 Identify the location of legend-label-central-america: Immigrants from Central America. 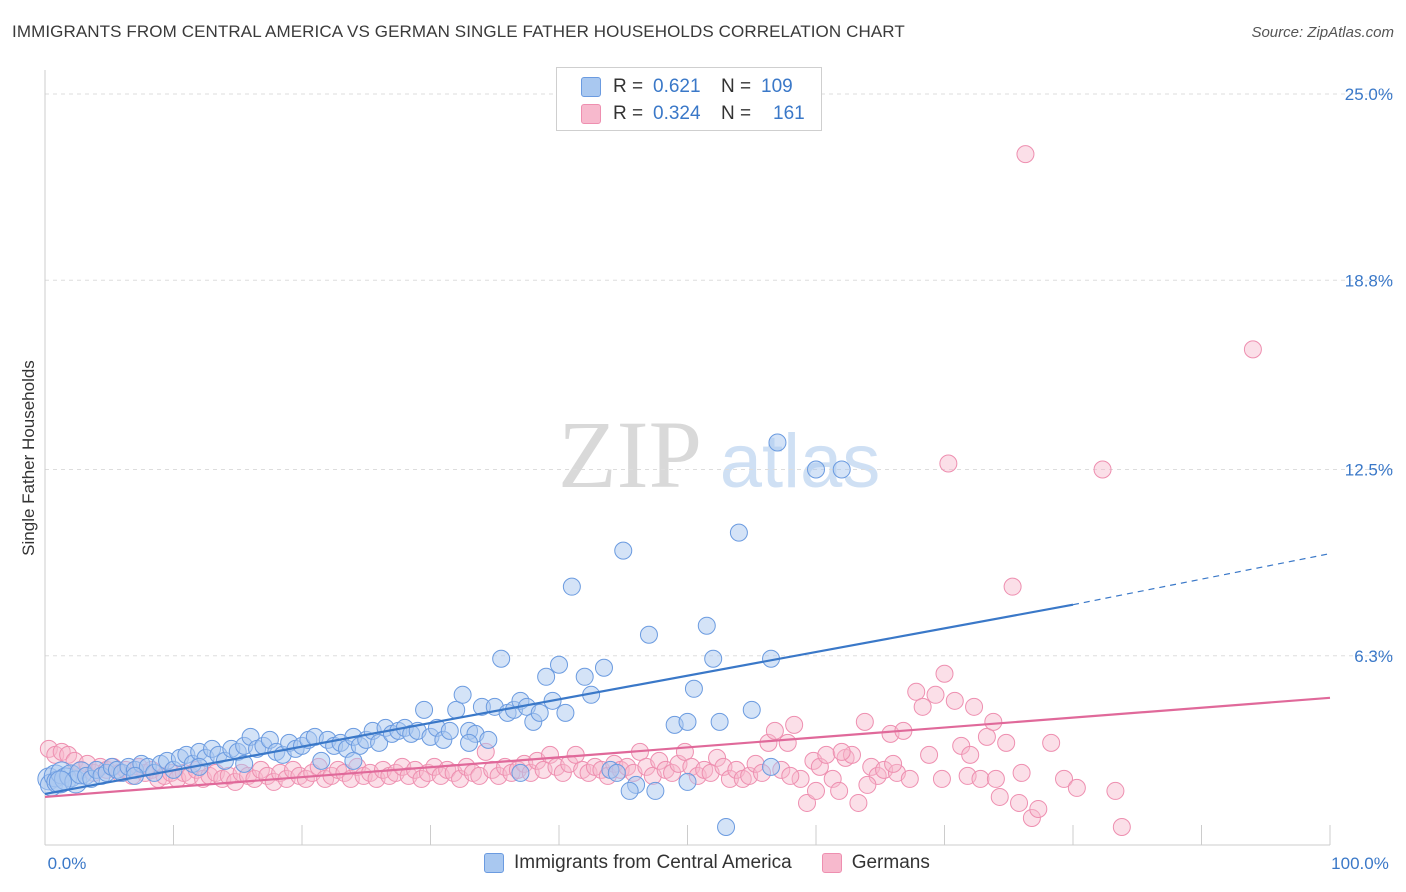
(653, 862).